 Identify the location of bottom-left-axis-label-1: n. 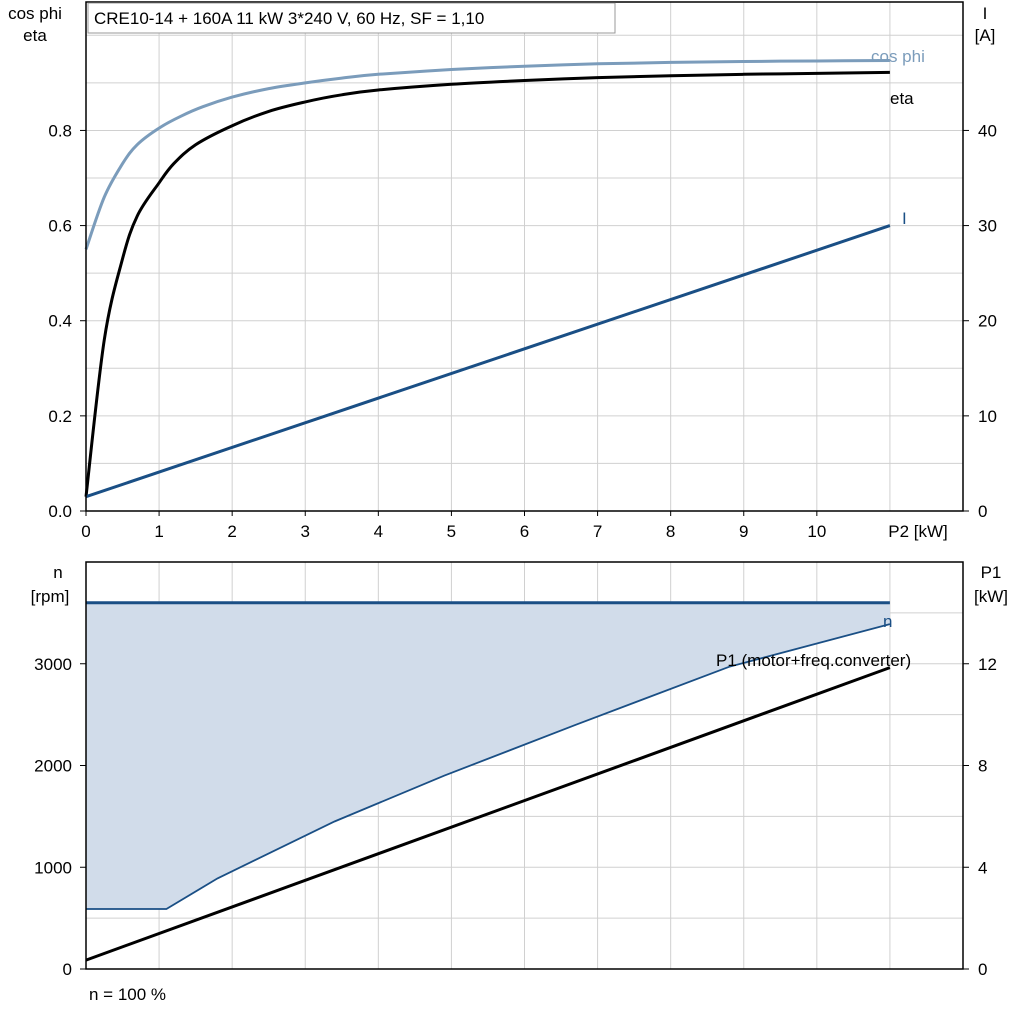
(57, 572).